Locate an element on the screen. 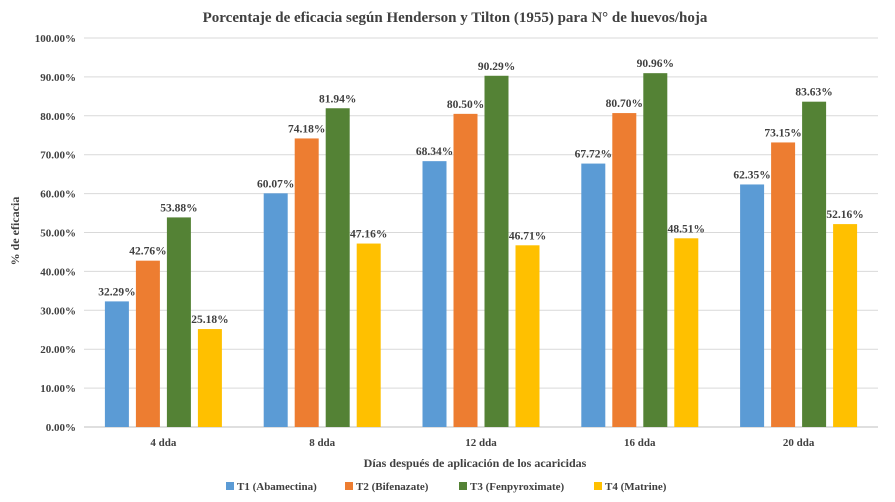 This screenshot has width=895, height=502. data-label: 46.71% is located at coordinates (527, 236).